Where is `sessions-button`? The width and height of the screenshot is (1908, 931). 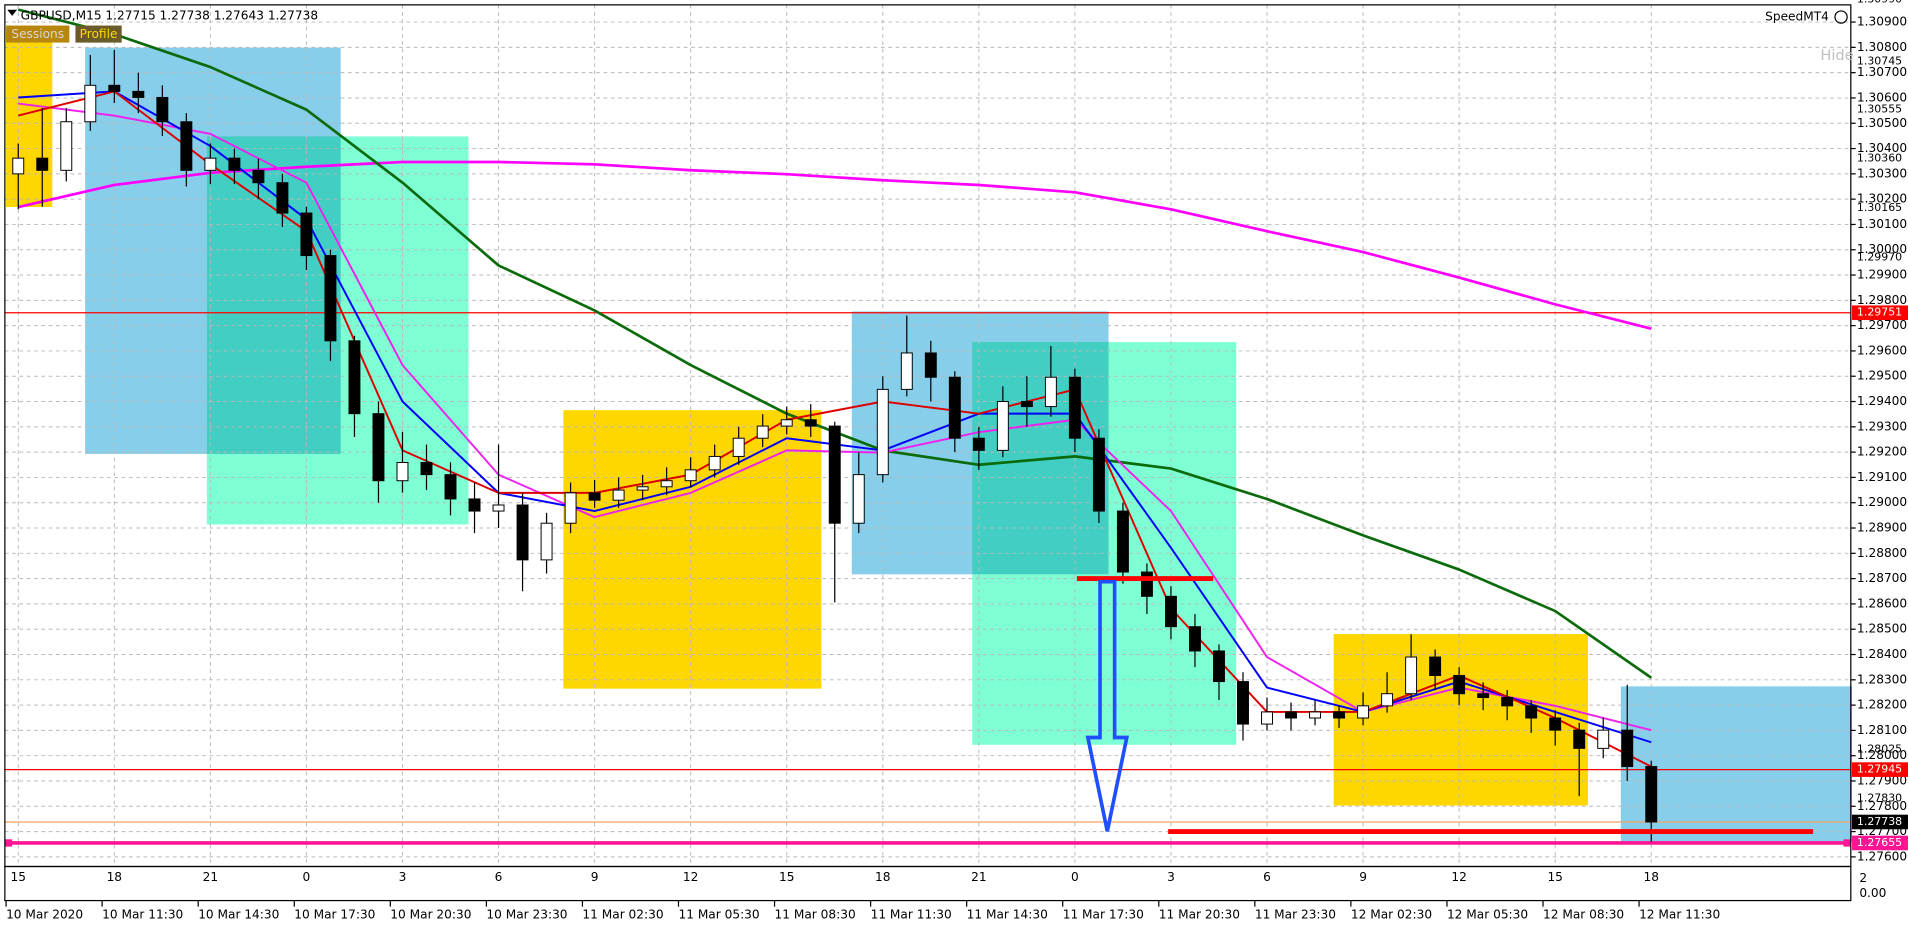 sessions-button is located at coordinates (38, 34).